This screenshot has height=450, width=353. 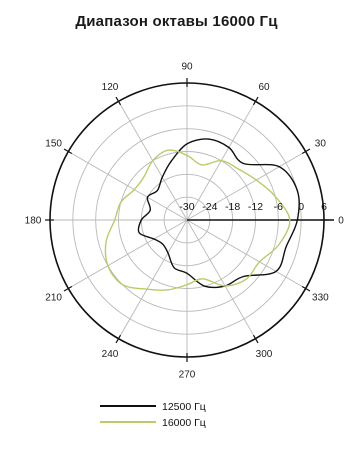 I want to click on angle-tick-label: 210, so click(x=53, y=298).